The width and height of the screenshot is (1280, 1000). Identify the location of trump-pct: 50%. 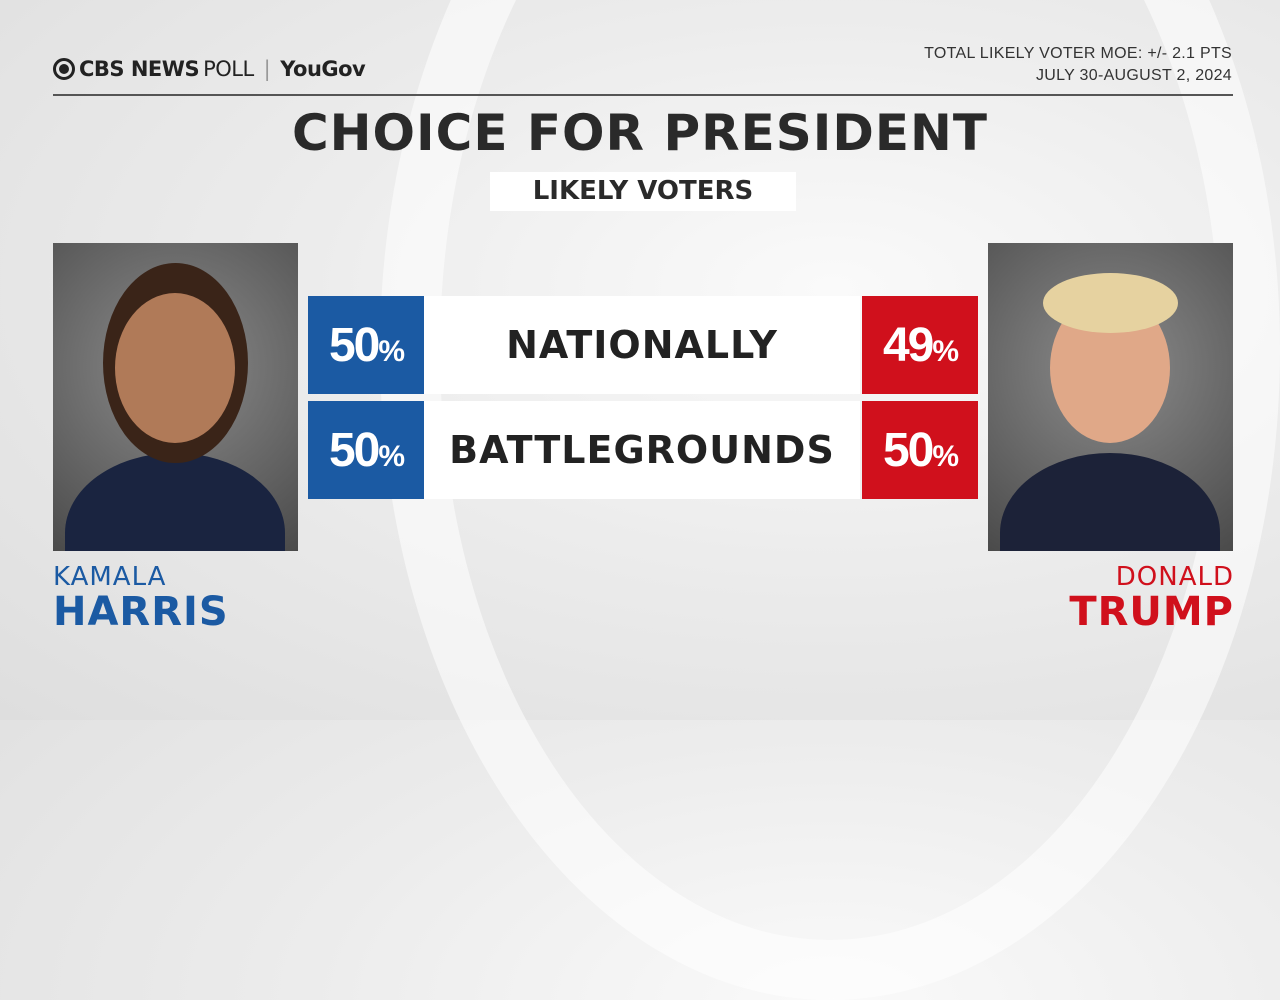
(920, 450).